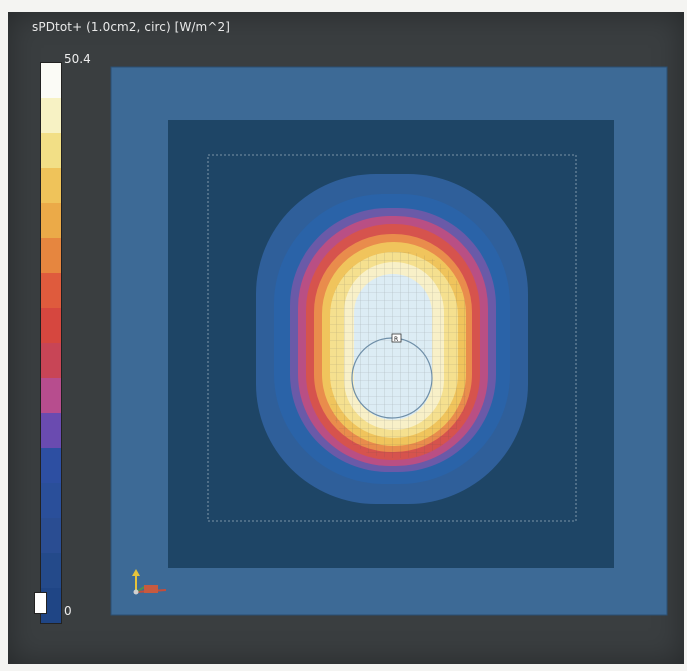 The image size is (687, 671). I want to click on peak-marker-label: R, so click(396, 339).